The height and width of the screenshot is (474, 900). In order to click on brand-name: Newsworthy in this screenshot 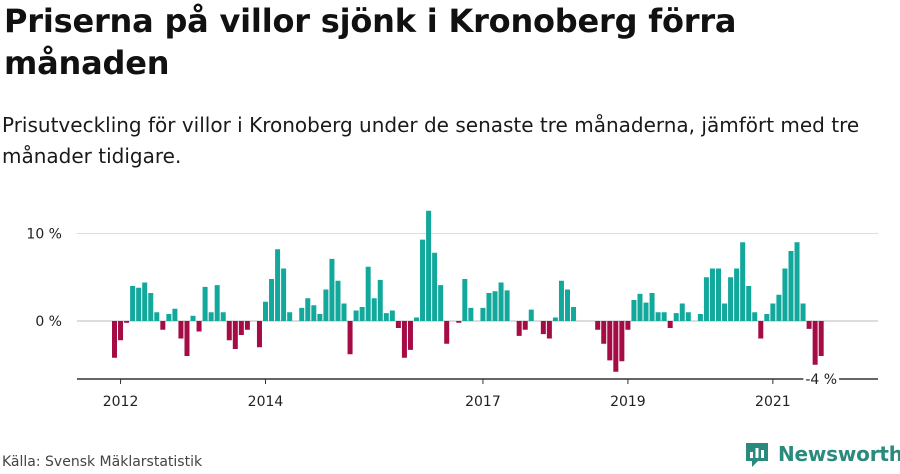, I will do `click(839, 454)`.